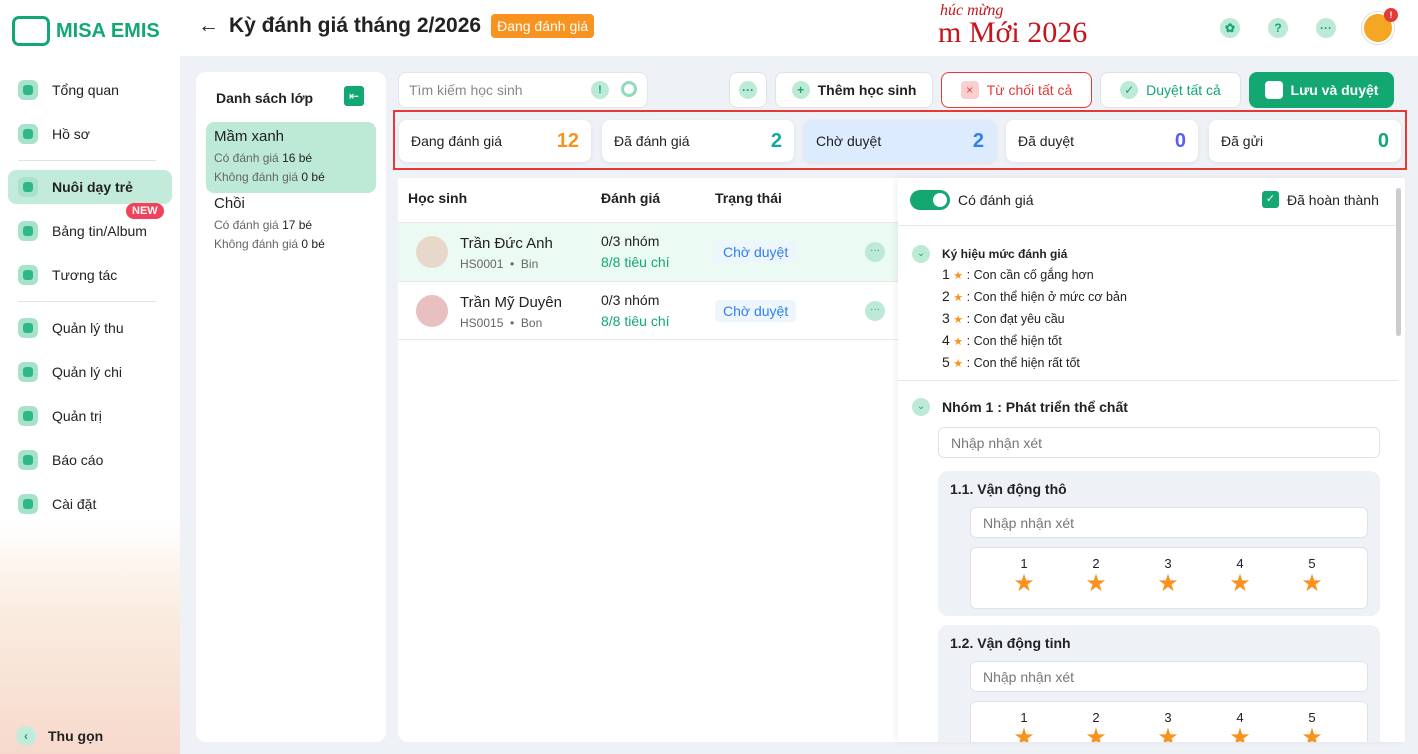  What do you see at coordinates (28, 187) in the screenshot?
I see `home-icon` at bounding box center [28, 187].